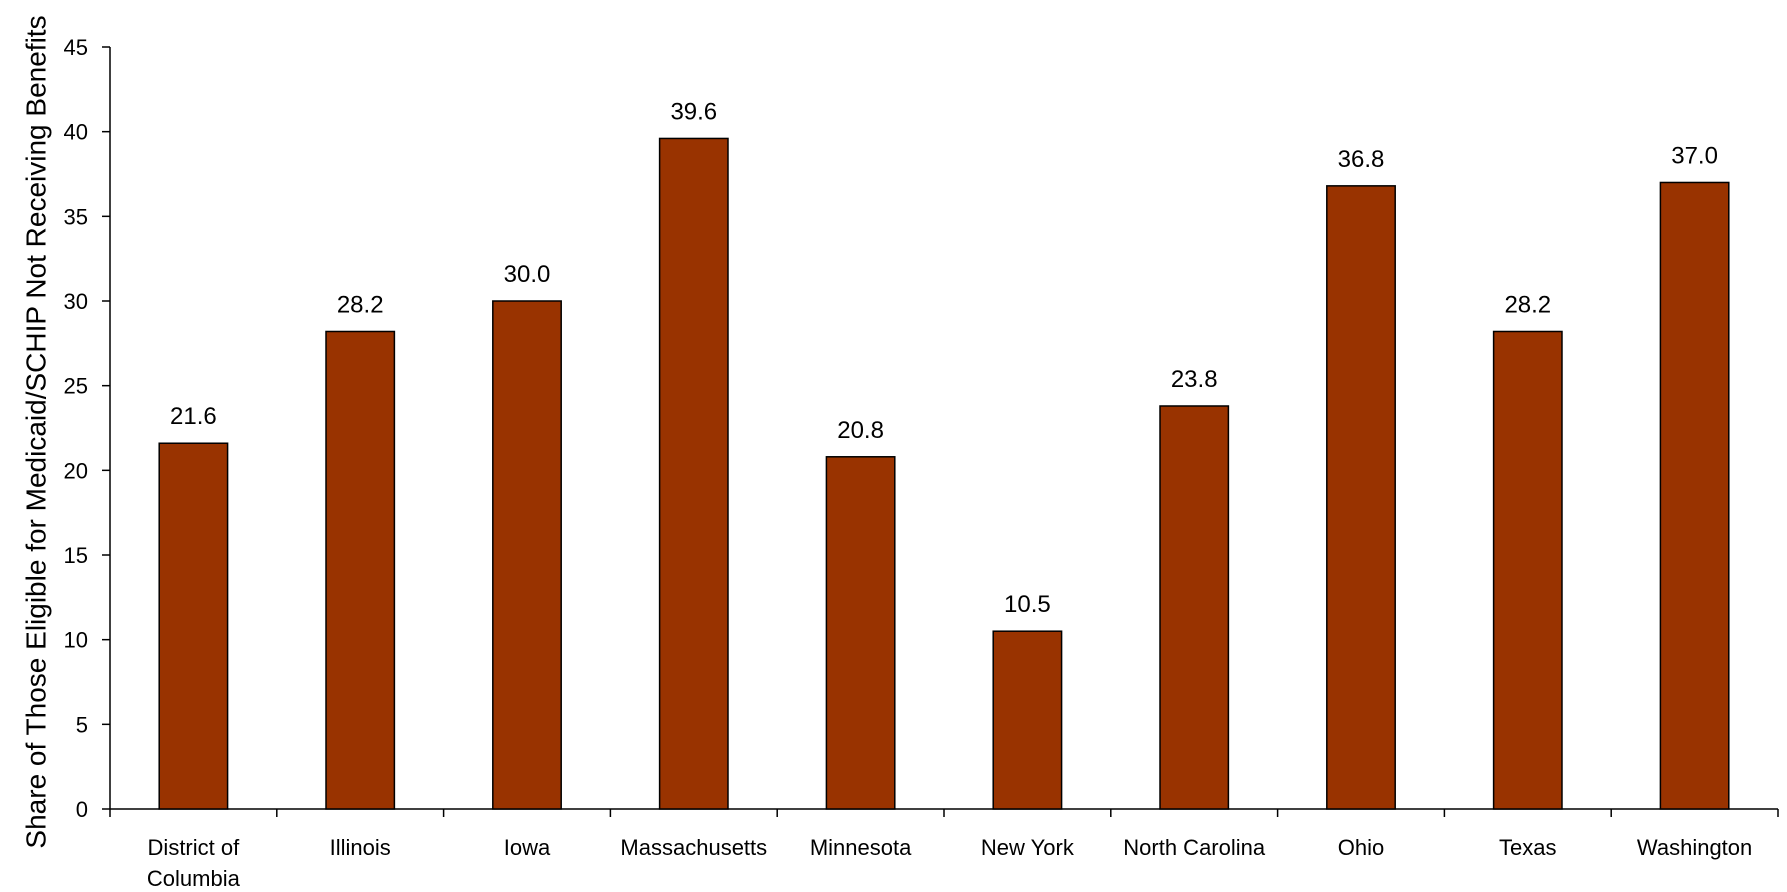 This screenshot has width=1787, height=892. Describe the element at coordinates (76, 216) in the screenshot. I see `y-tick-label: 35` at that location.